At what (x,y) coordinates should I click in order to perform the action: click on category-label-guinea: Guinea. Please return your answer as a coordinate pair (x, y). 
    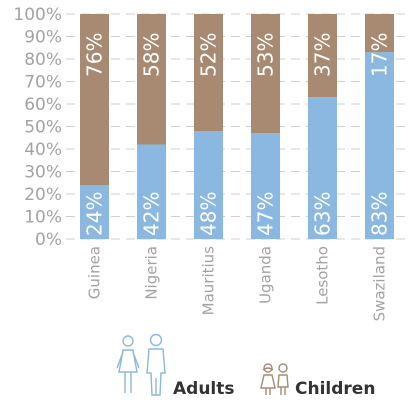
    Looking at the image, I should click on (95, 272).